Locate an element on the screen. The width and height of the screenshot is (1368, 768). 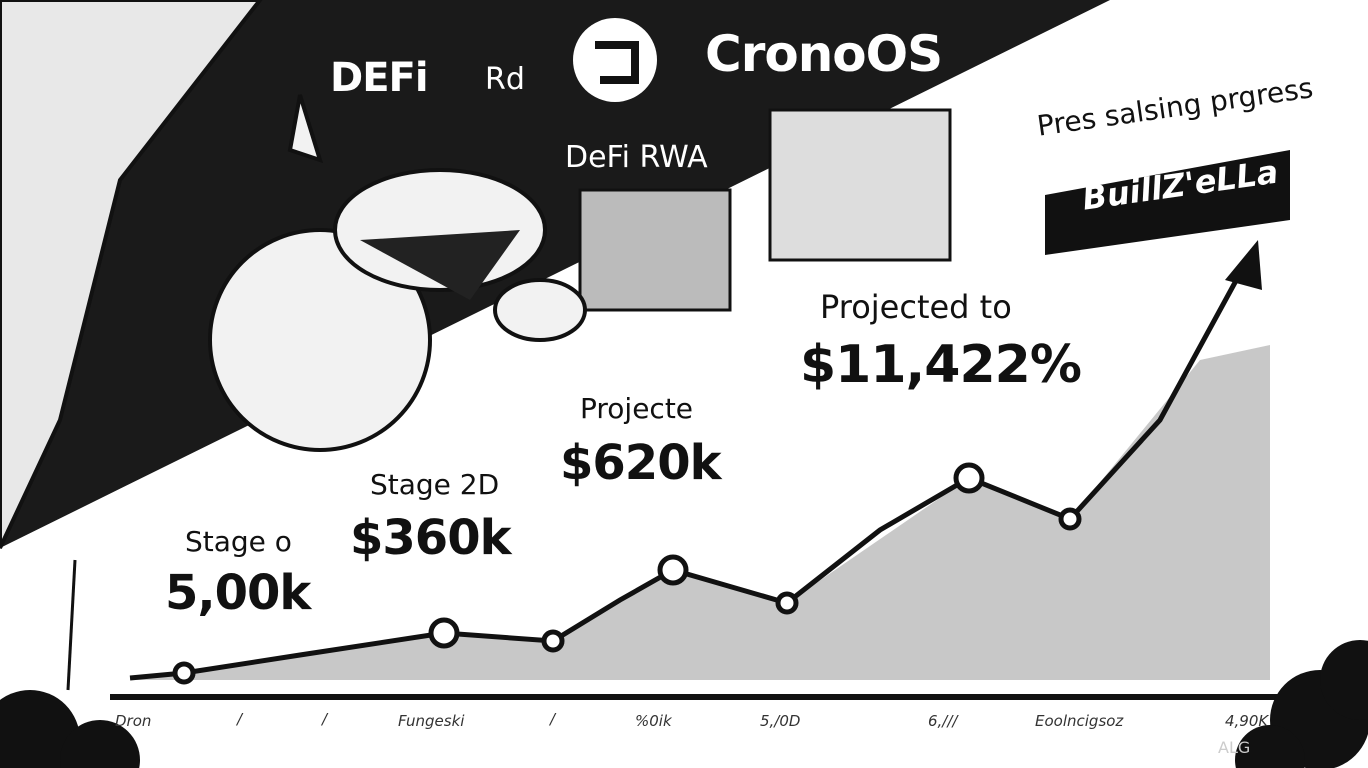
milestone-value: $620k is located at coordinates (641, 463).